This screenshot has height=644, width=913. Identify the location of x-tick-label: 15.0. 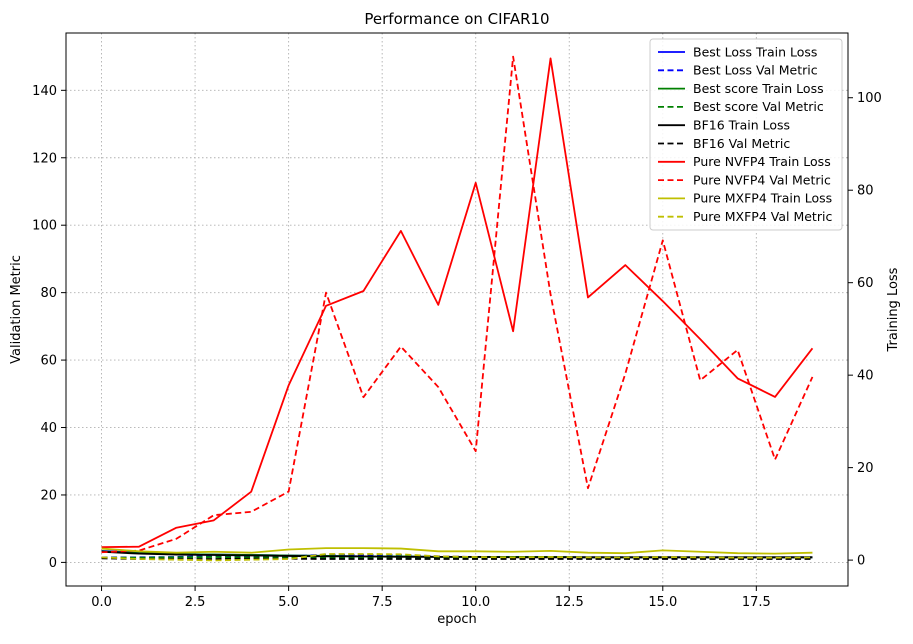
(662, 602).